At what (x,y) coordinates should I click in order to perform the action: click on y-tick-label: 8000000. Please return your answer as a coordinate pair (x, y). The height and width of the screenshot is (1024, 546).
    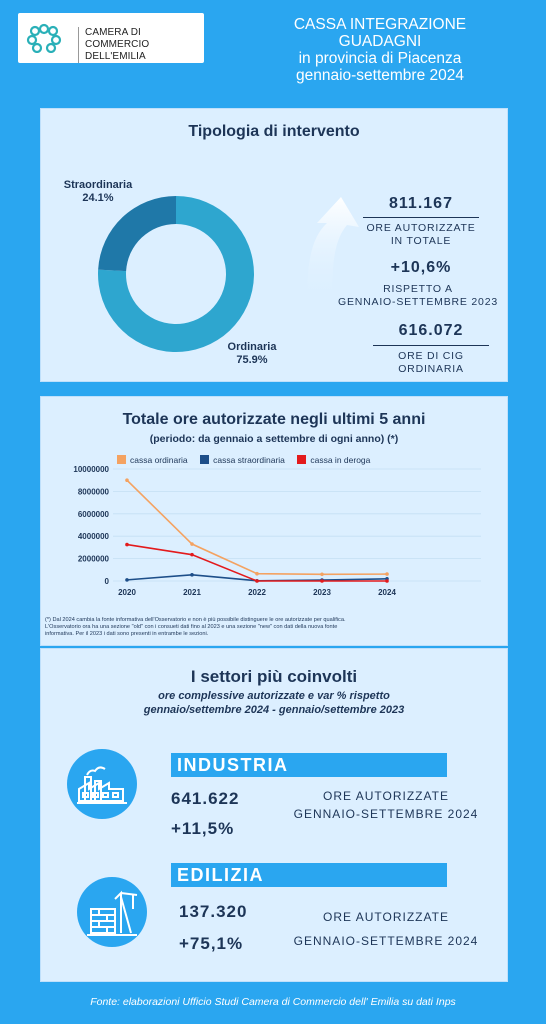
    Looking at the image, I should click on (94, 491).